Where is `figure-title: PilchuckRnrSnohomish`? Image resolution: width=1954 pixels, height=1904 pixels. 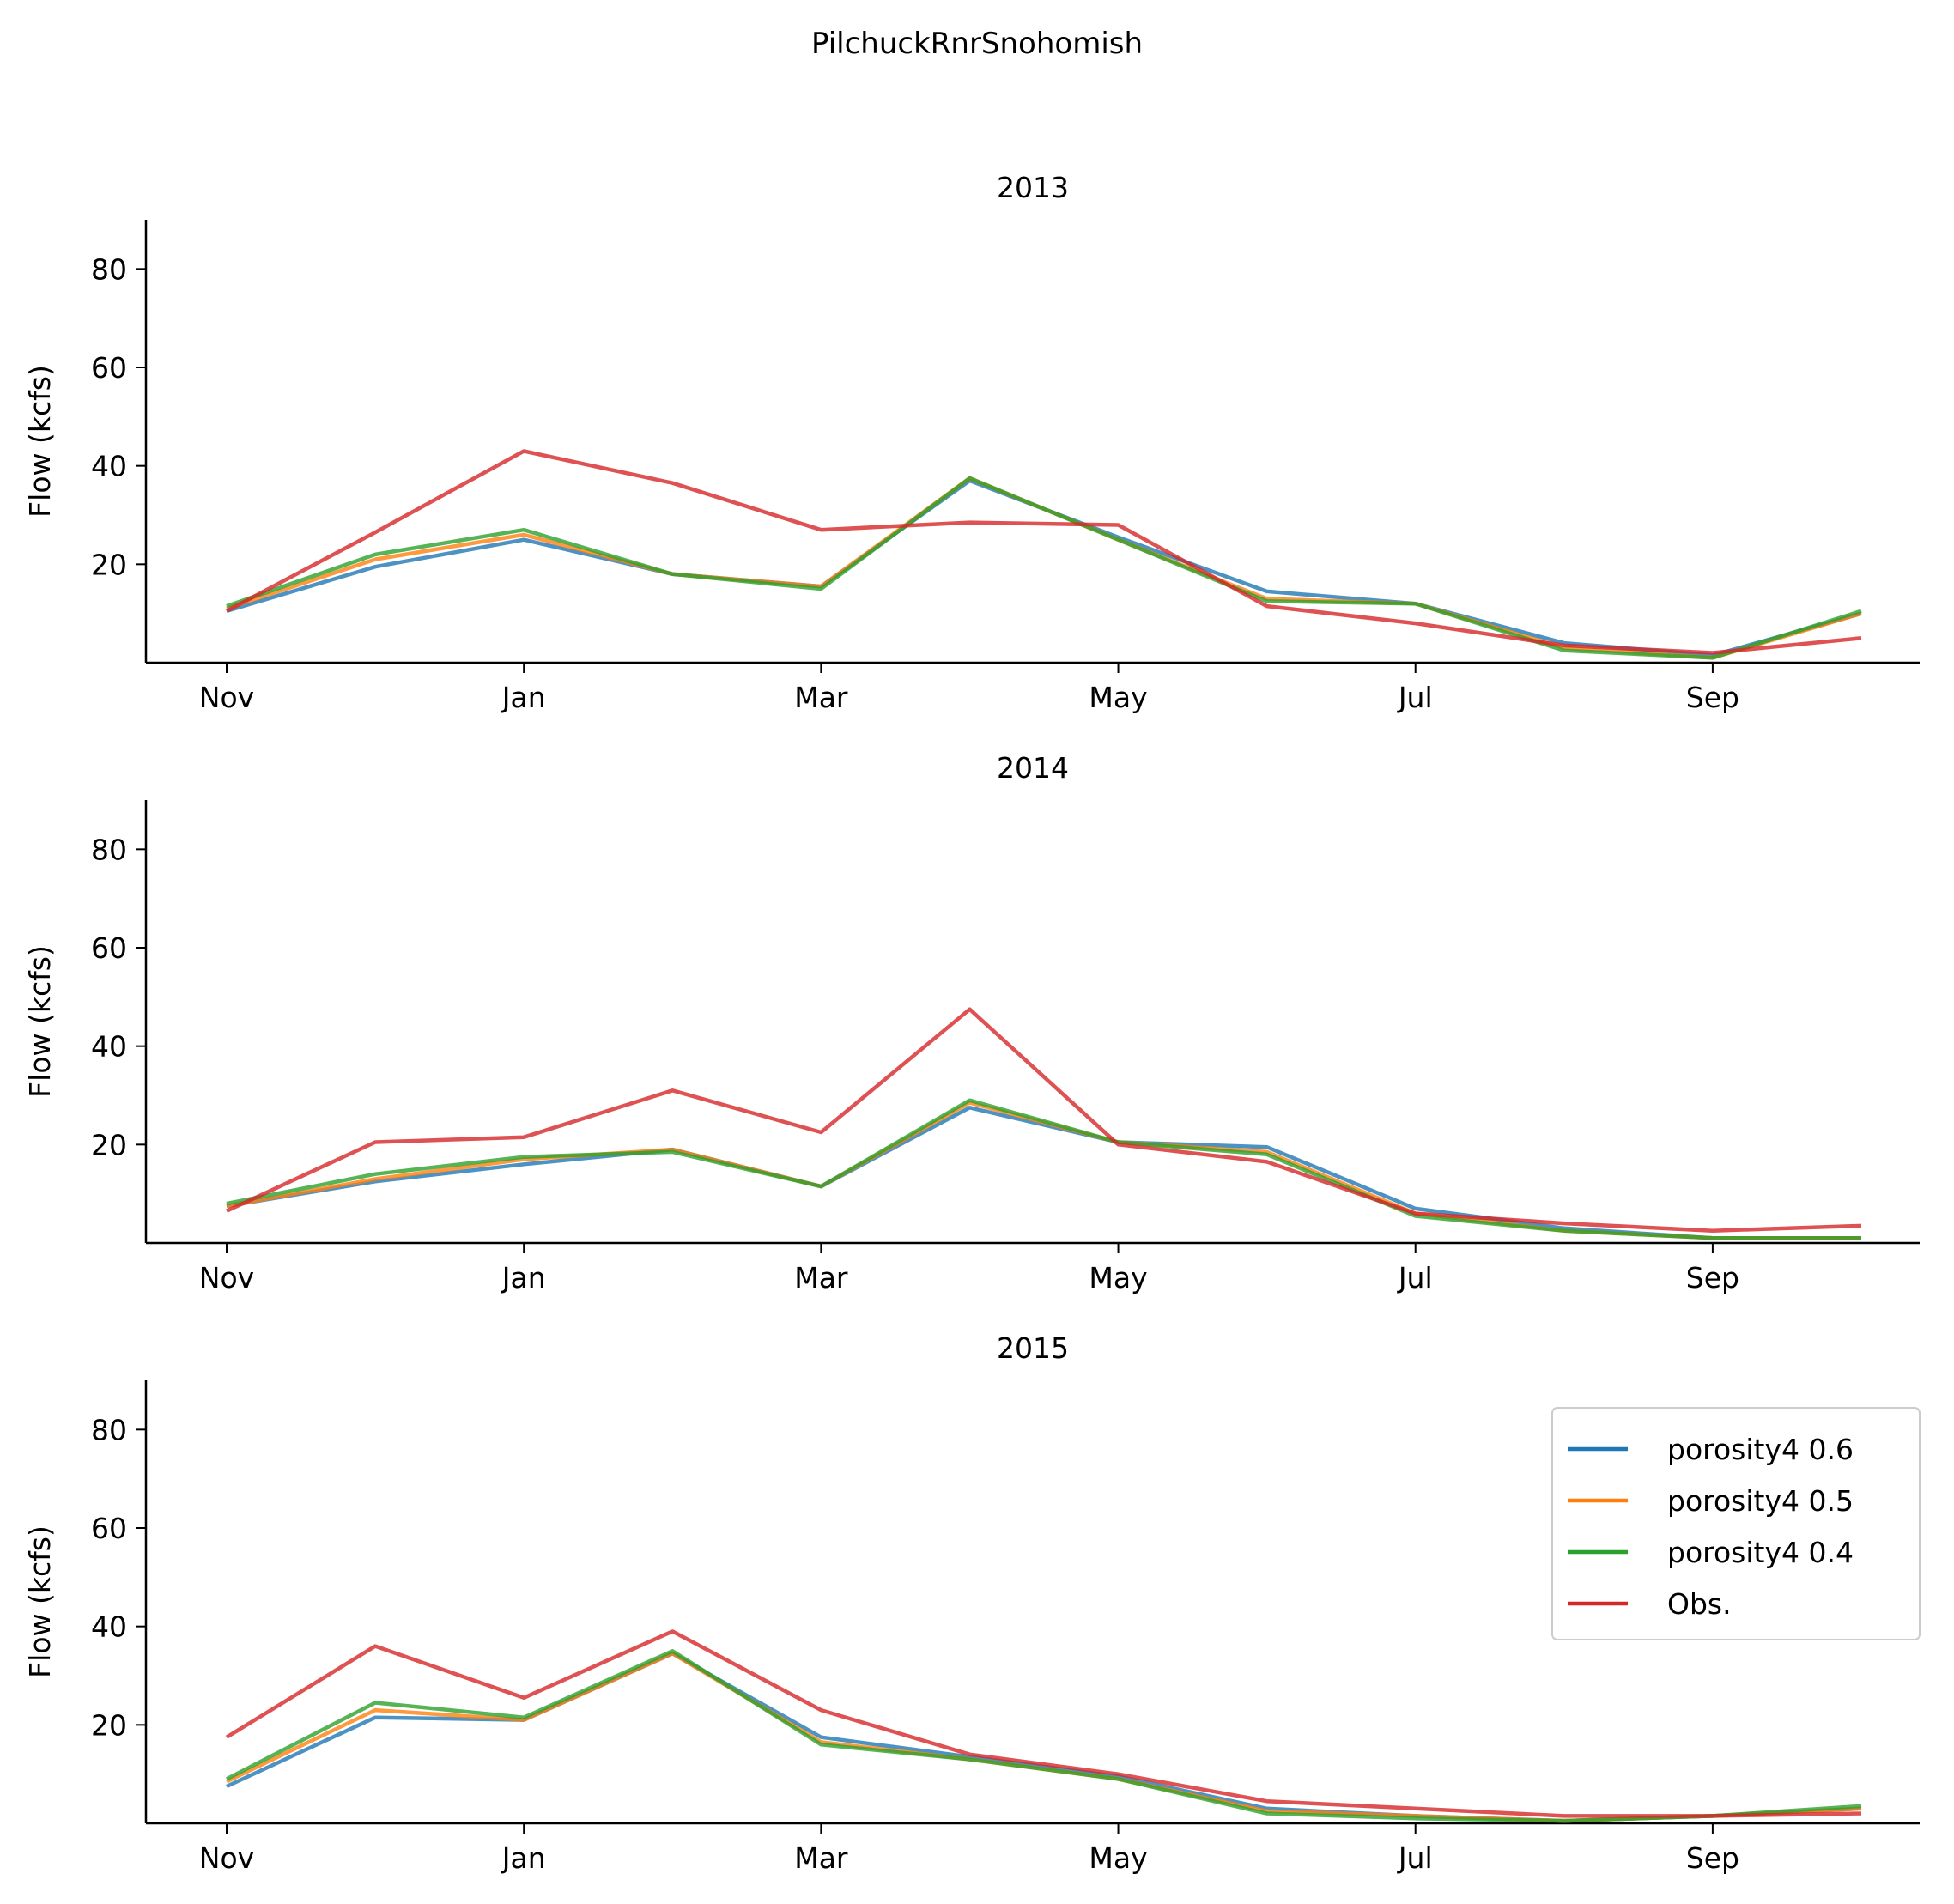
figure-title: PilchuckRnrSnohomish is located at coordinates (977, 44).